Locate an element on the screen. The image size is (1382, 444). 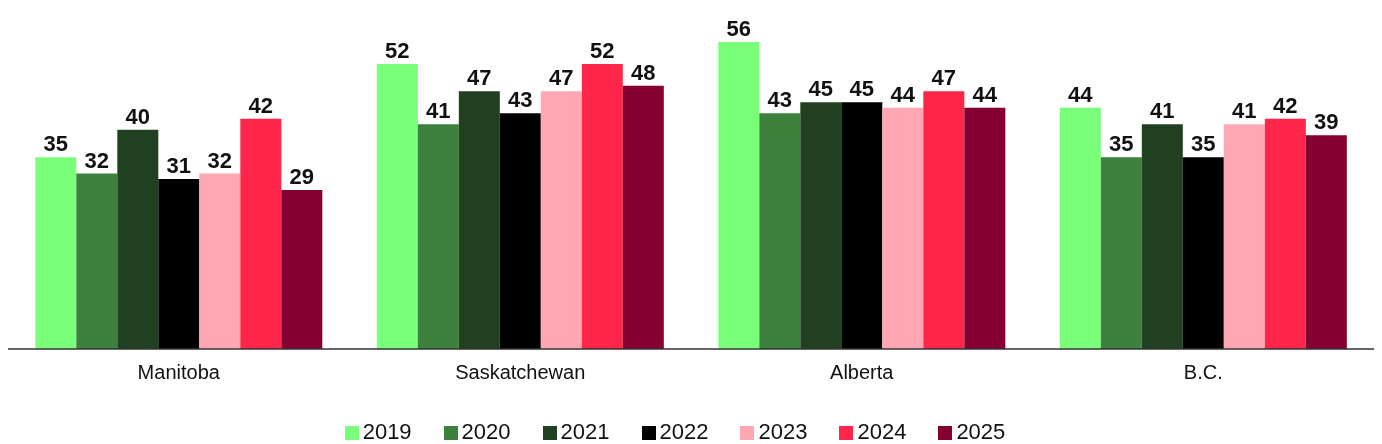
x-tick-label: Alberta is located at coordinates (862, 372).